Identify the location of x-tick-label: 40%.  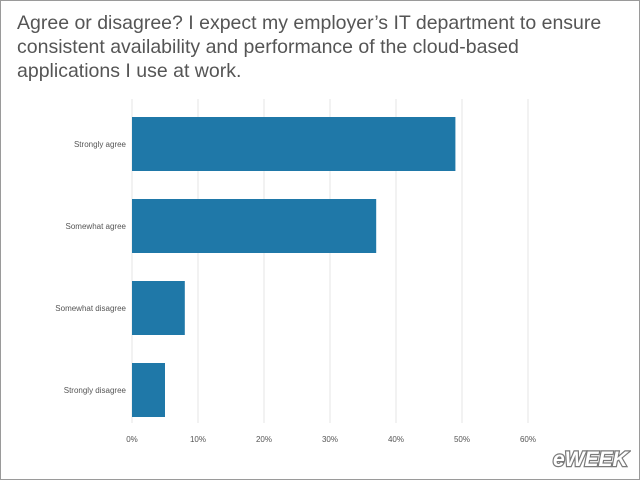
(396, 439).